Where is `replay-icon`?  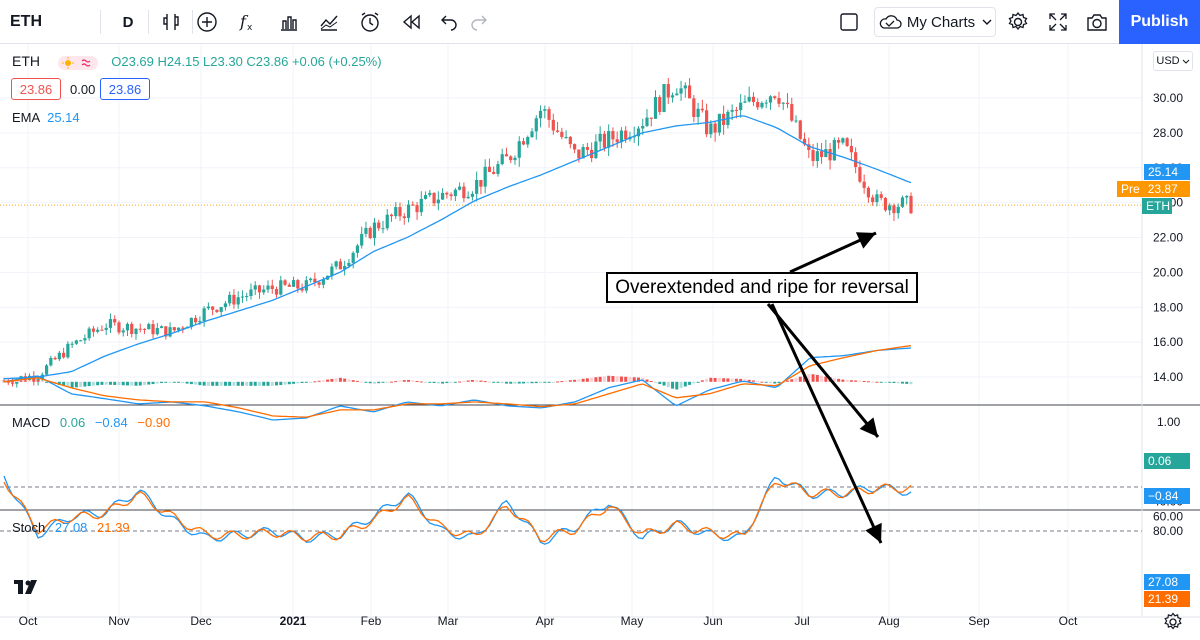 replay-icon is located at coordinates (411, 22).